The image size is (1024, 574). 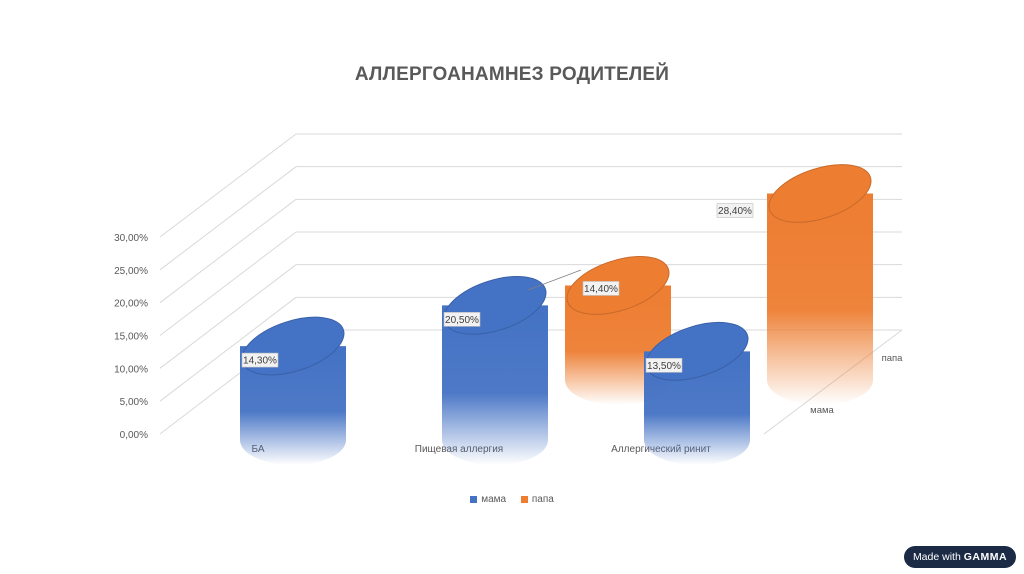 I want to click on y-tick-label: 25,00%, so click(x=131, y=271).